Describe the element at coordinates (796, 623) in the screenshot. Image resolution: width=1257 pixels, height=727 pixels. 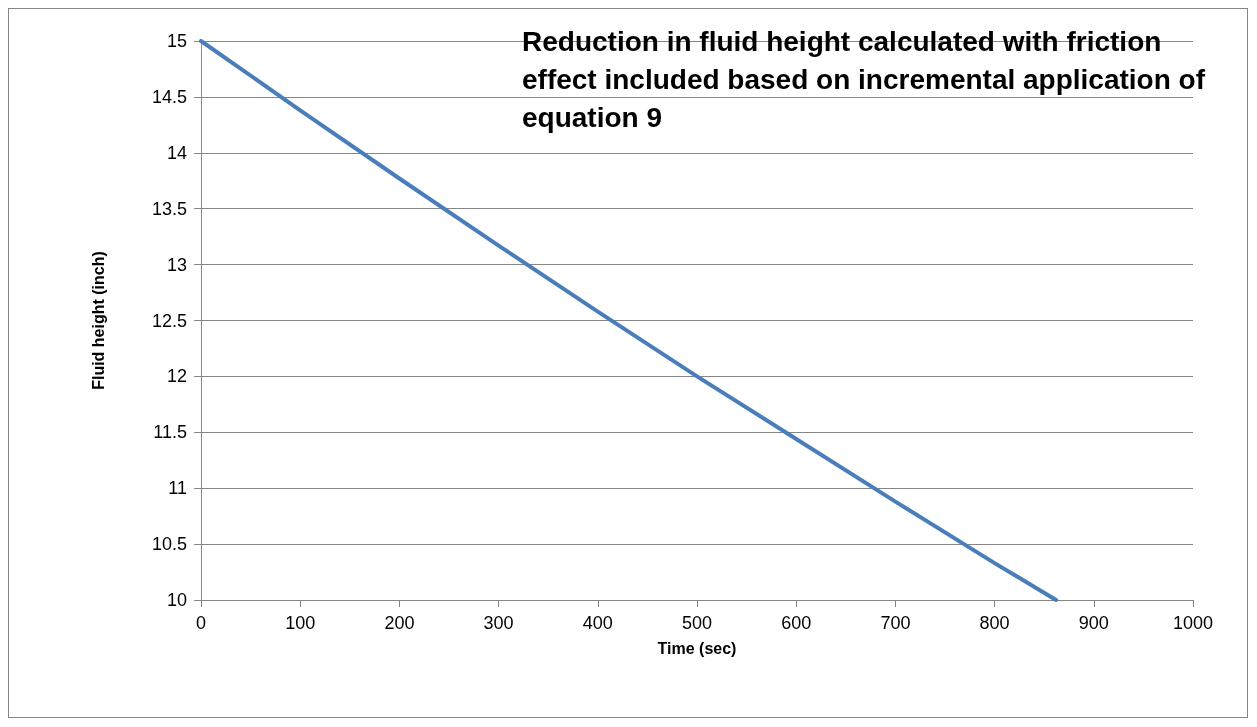
I see `x-tick-label: 600` at that location.